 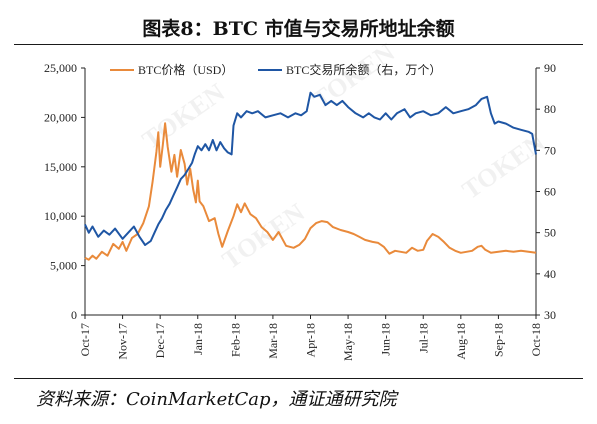 I want to click on right-tick-label: 70, so click(x=550, y=150).